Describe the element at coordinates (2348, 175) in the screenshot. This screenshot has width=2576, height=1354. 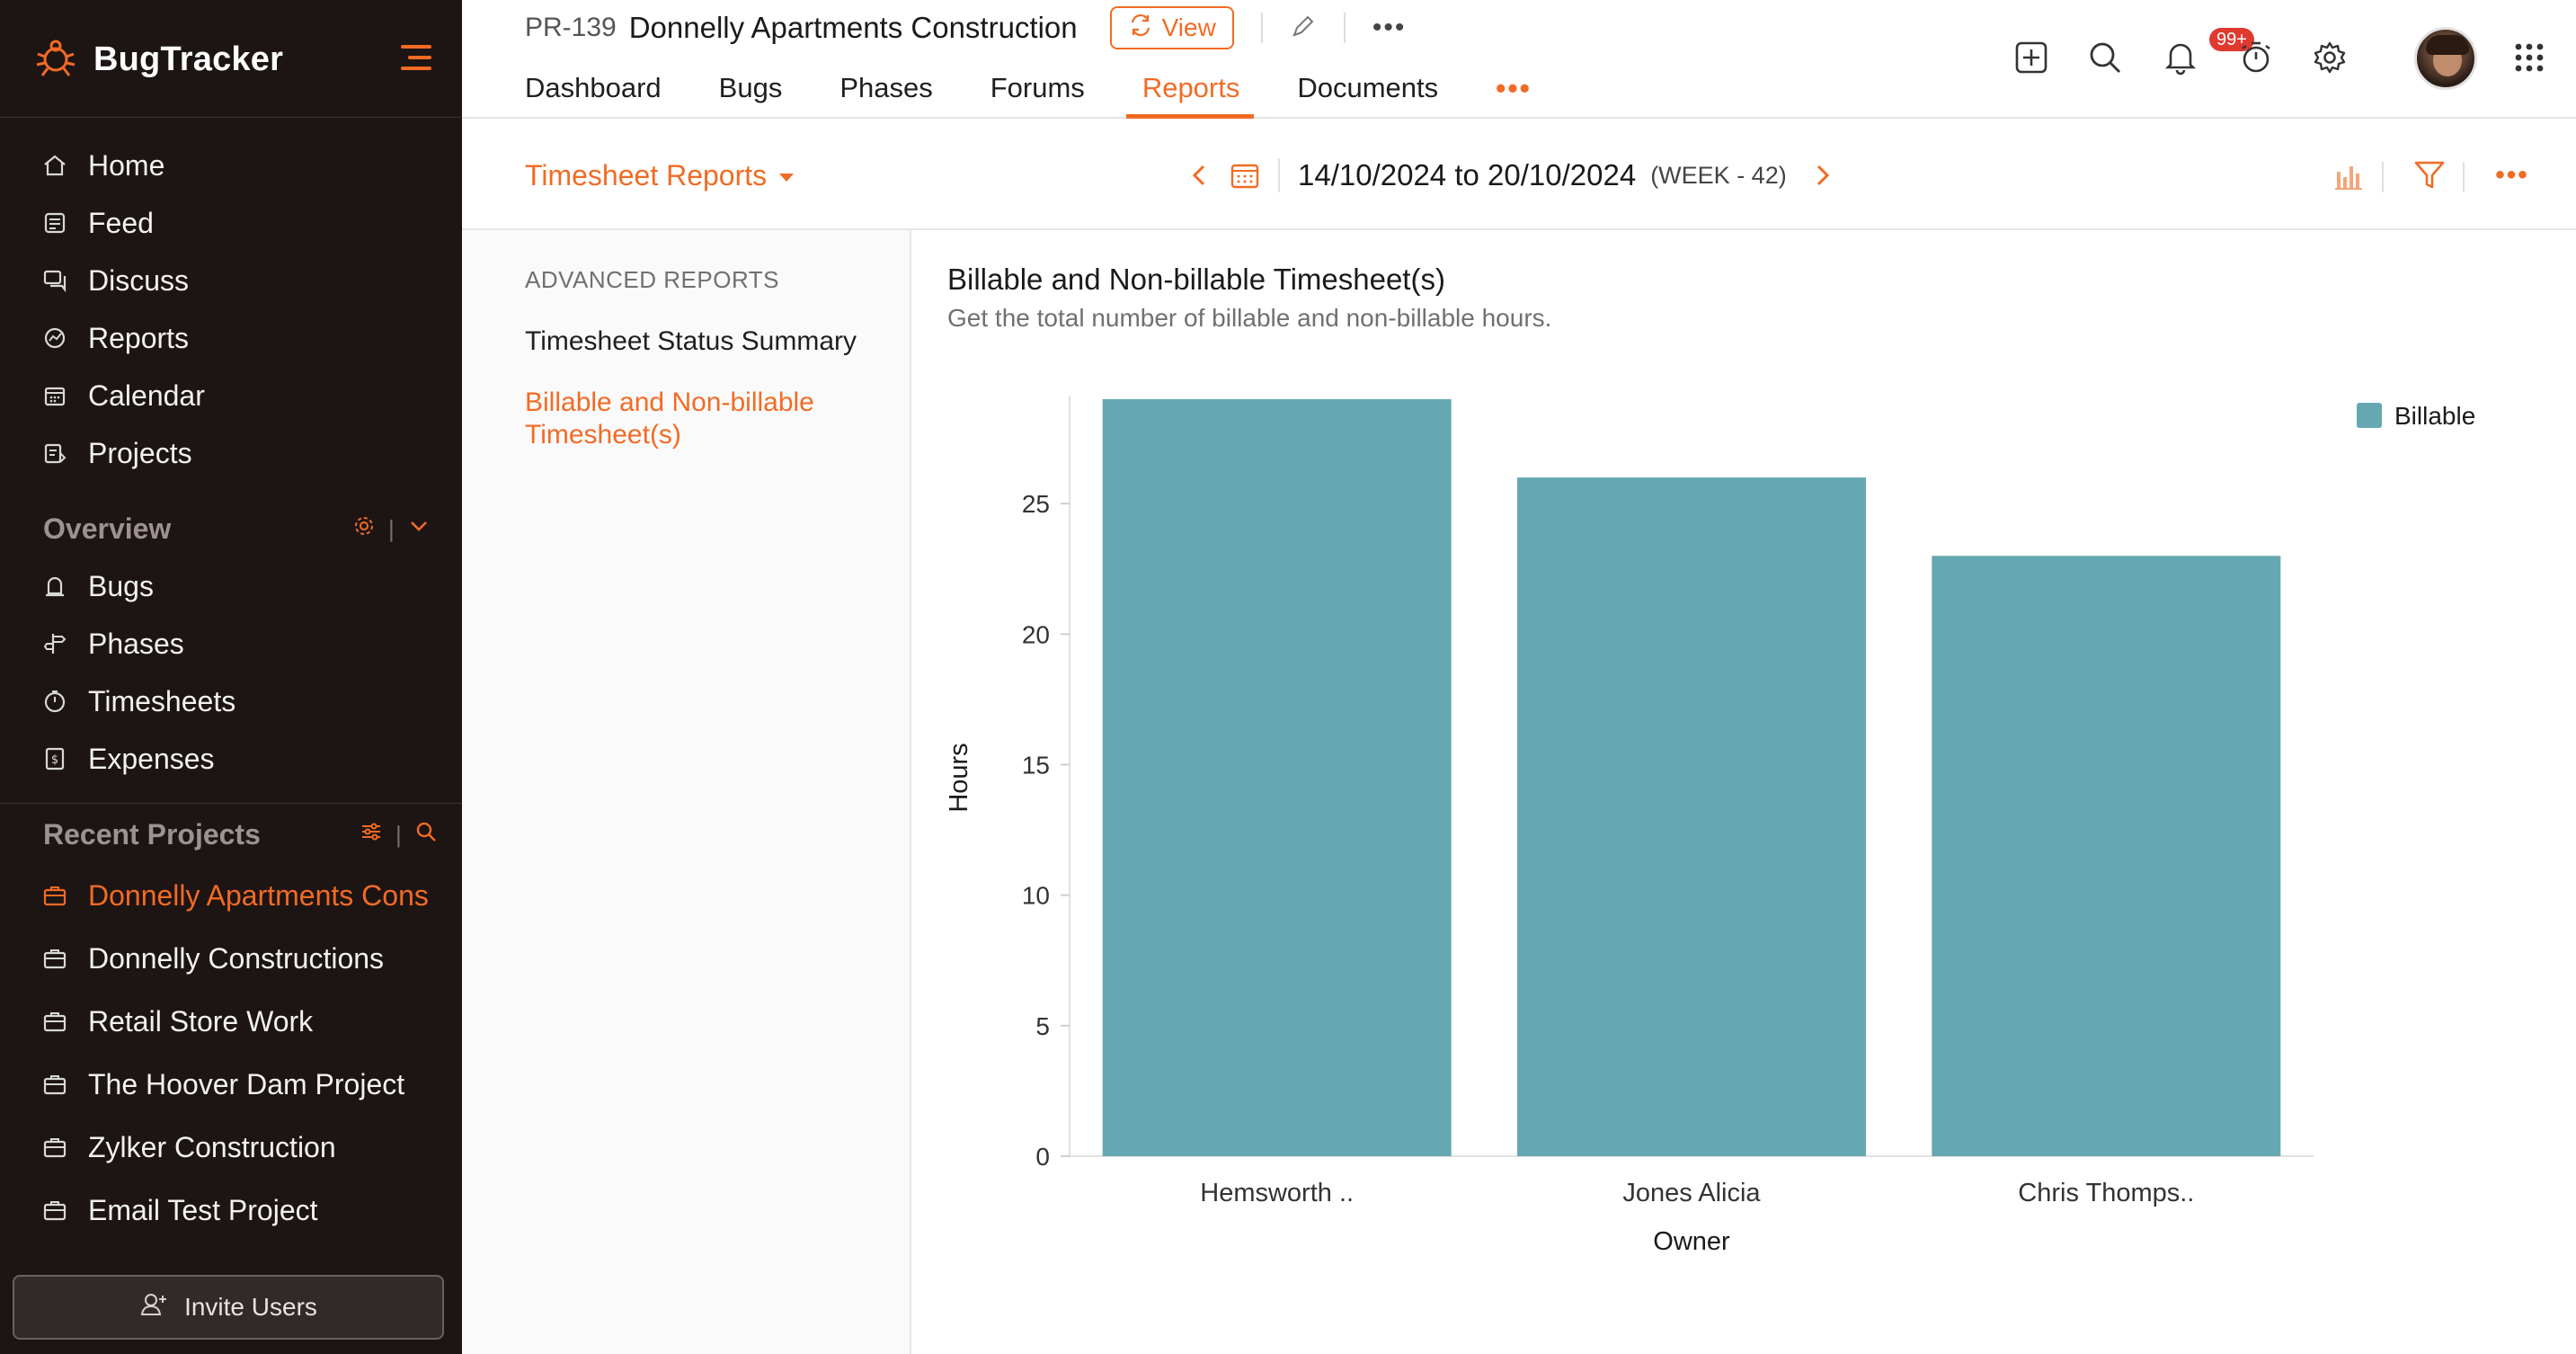
I see `bar-chart-icon` at that location.